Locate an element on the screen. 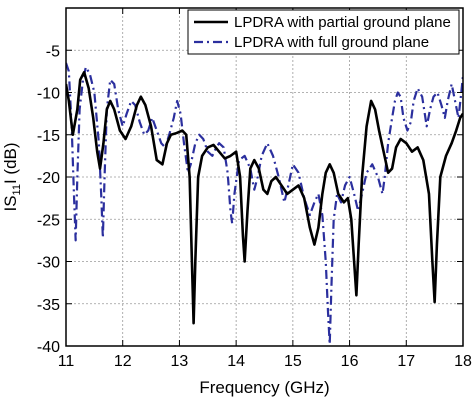 Image resolution: width=474 pixels, height=403 pixels. y-tick-label: -35 is located at coordinates (48, 305).